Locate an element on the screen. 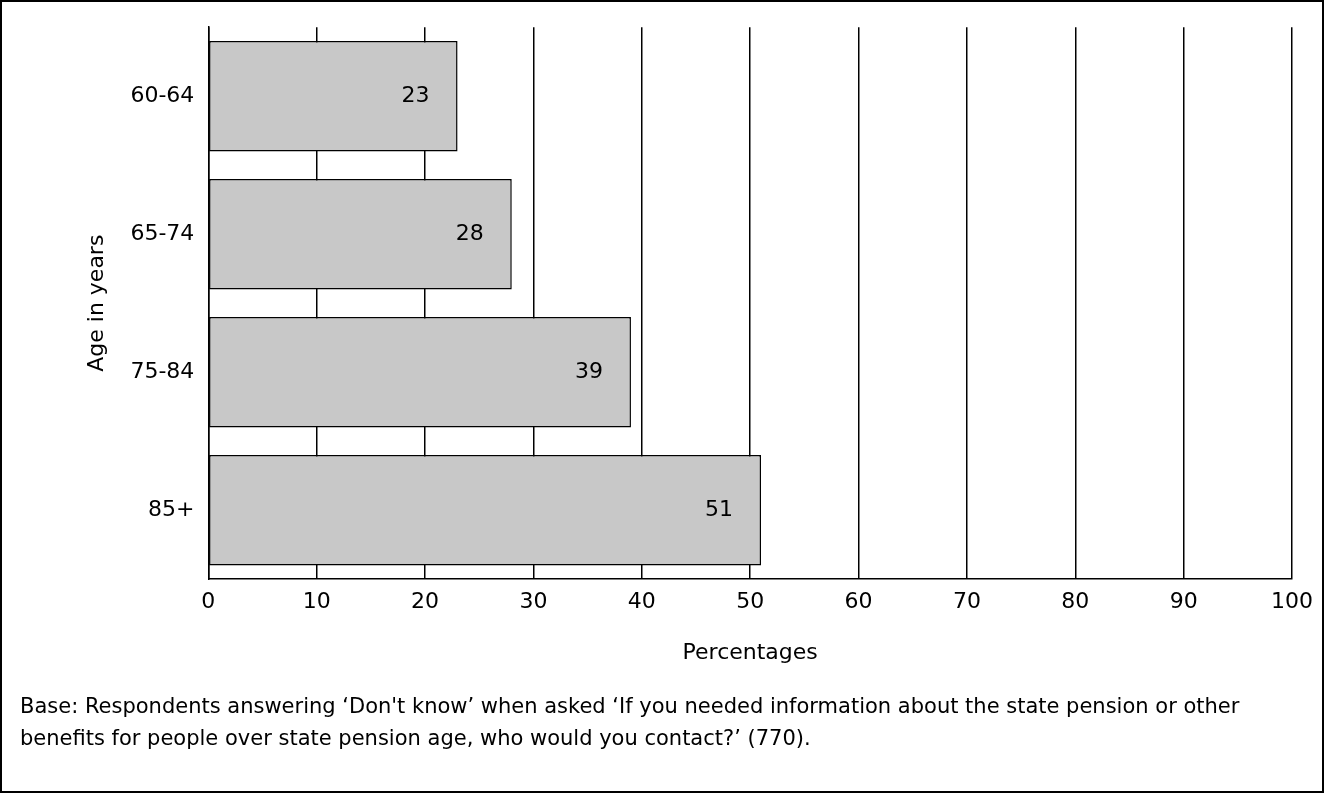  data-label: 28 is located at coordinates (469, 232).